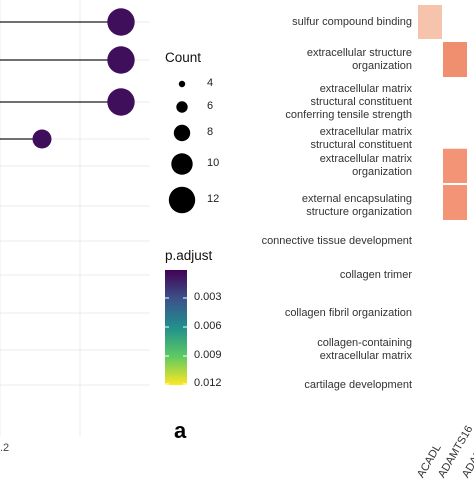 This screenshot has width=474, height=480. What do you see at coordinates (359, 212) in the screenshot?
I see `term-label-line: structure organization` at bounding box center [359, 212].